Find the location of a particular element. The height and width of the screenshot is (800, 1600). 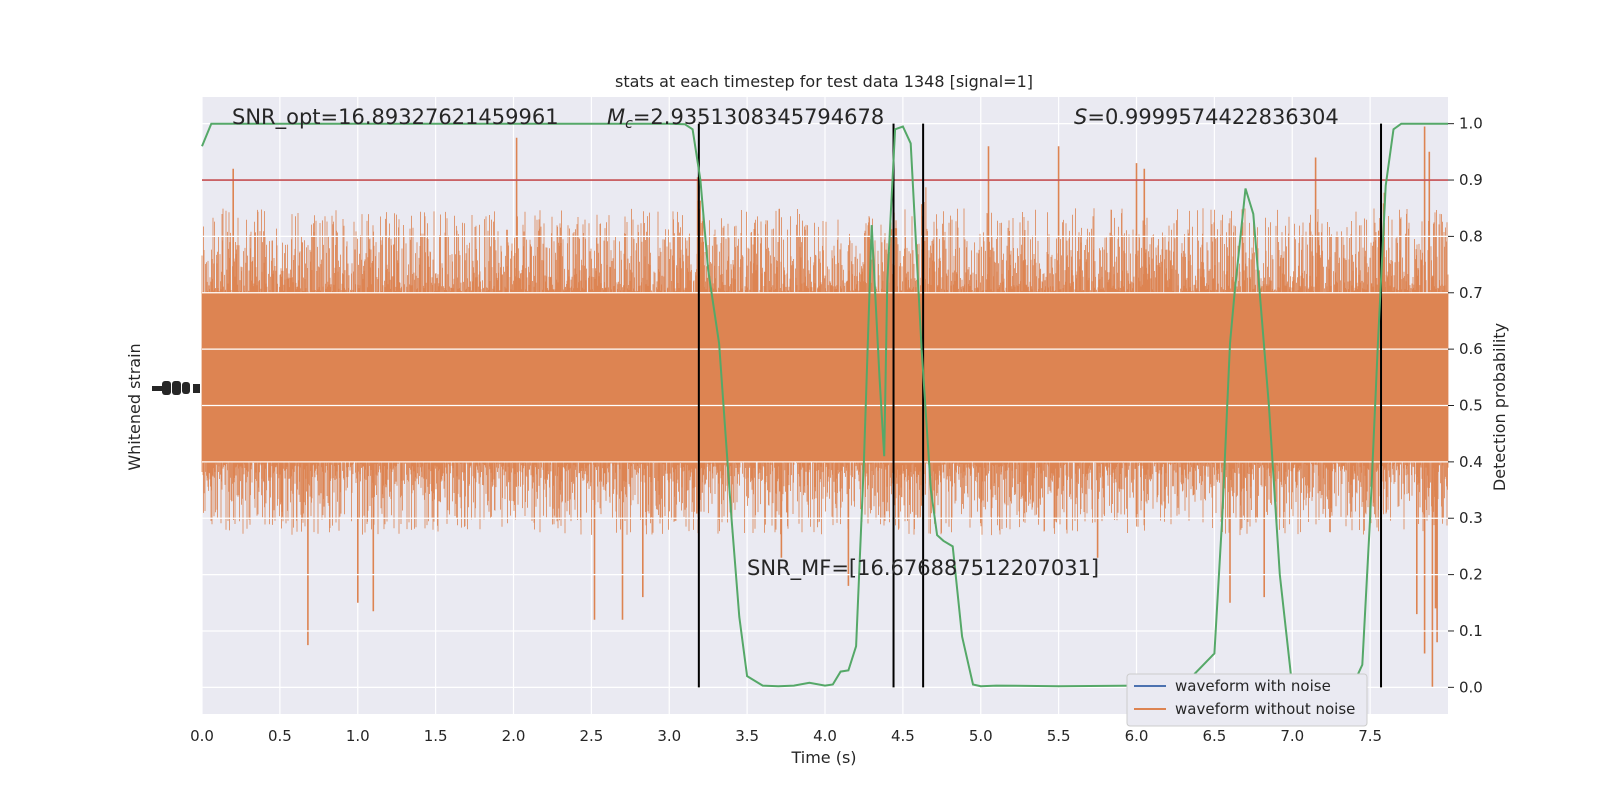

snr-opt-annotation: SNR_opt=16.89327621459961 is located at coordinates (395, 117).